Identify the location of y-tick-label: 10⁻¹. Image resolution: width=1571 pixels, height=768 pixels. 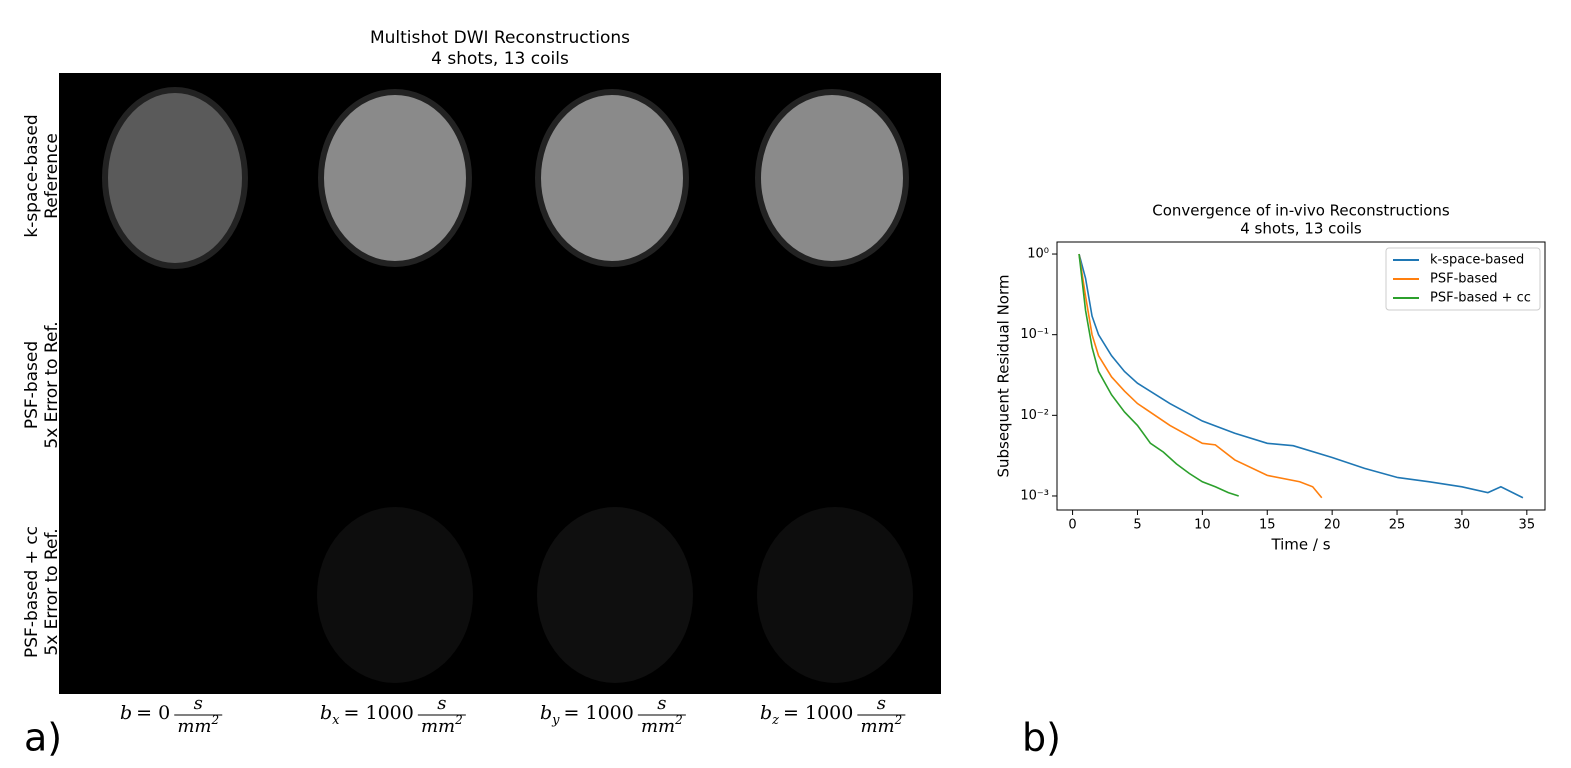
(1034, 334).